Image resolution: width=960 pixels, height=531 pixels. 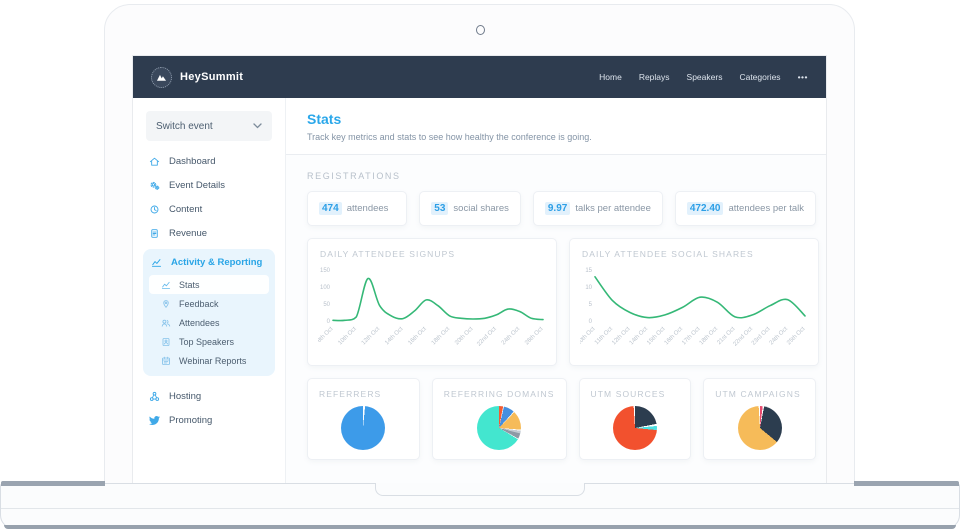 I want to click on sidebar-subitem-top-speakers: Top Speakers, so click(x=209, y=341).